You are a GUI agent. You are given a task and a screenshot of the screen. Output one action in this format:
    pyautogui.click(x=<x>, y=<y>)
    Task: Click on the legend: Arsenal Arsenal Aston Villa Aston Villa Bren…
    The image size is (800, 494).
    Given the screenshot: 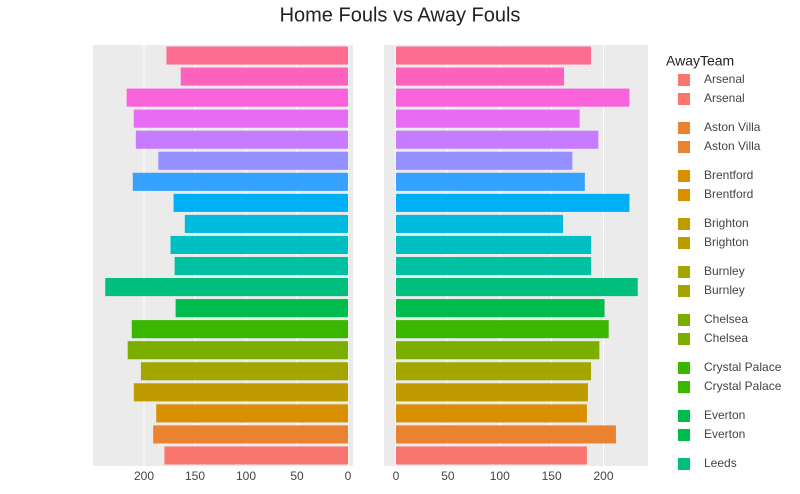 What is the action you would take?
    pyautogui.click(x=730, y=280)
    